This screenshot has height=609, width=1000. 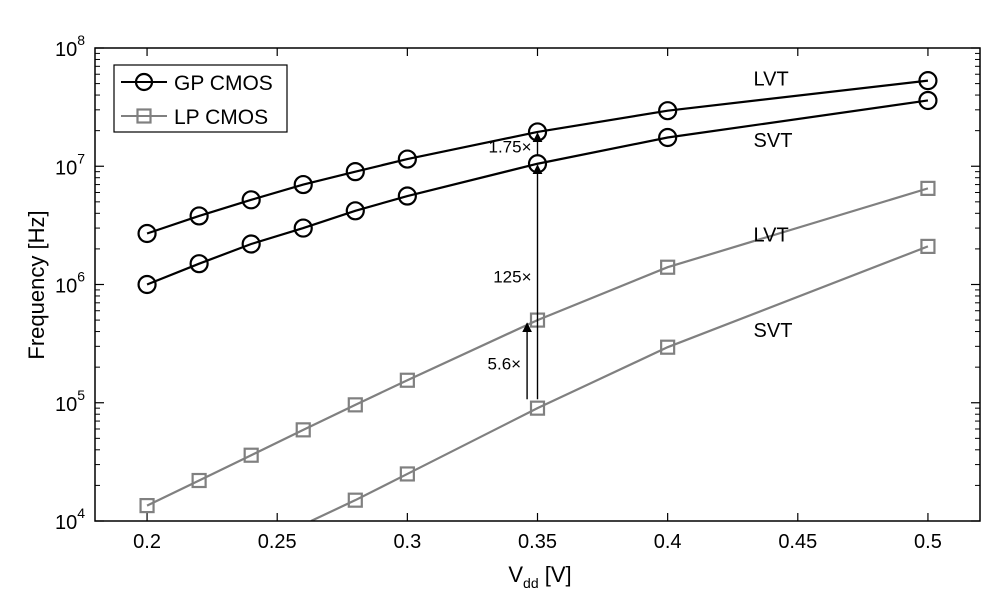 I want to click on legend-label-gp: GP CMOS, so click(x=223, y=83).